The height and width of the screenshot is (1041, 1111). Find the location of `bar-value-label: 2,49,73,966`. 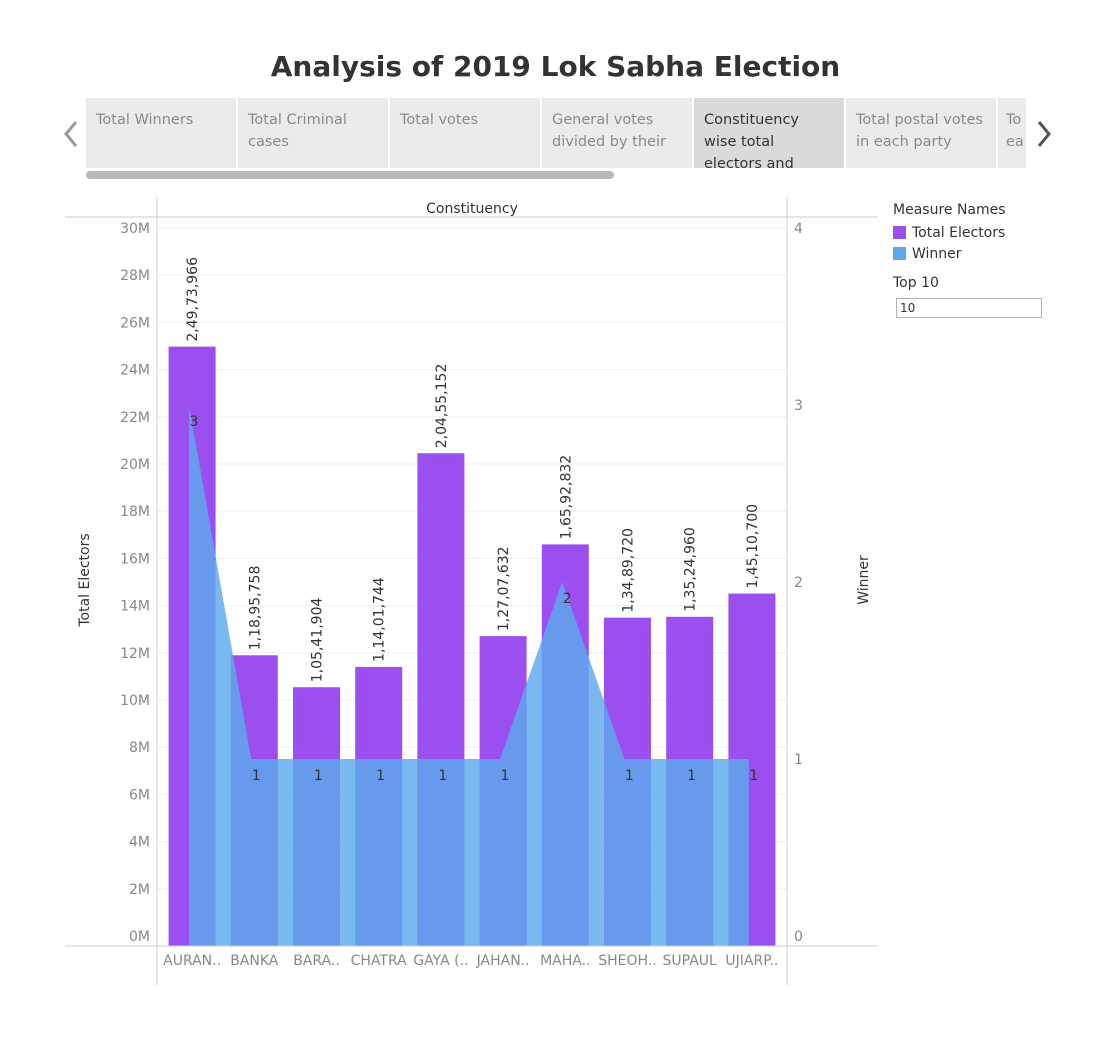

bar-value-label: 2,49,73,966 is located at coordinates (193, 299).